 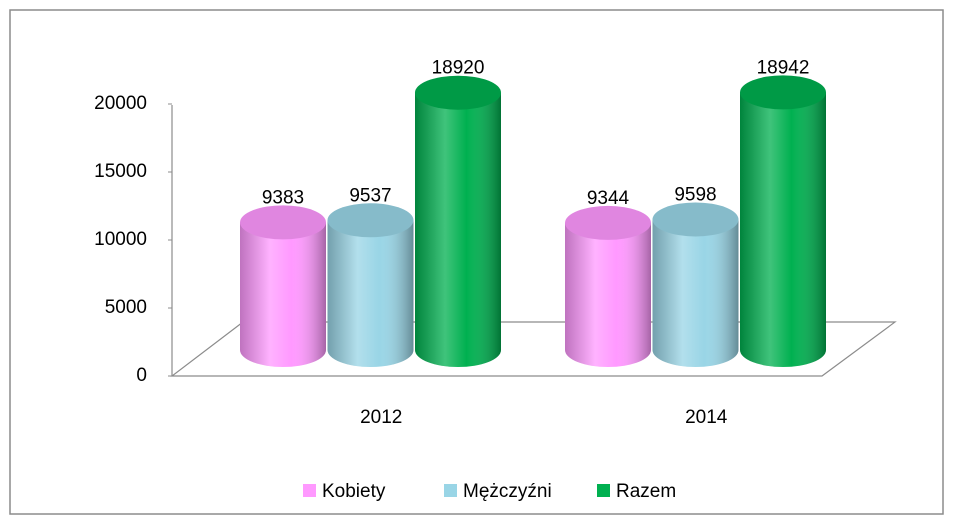 What do you see at coordinates (120, 171) in the screenshot?
I see `y-tick-label: 15000` at bounding box center [120, 171].